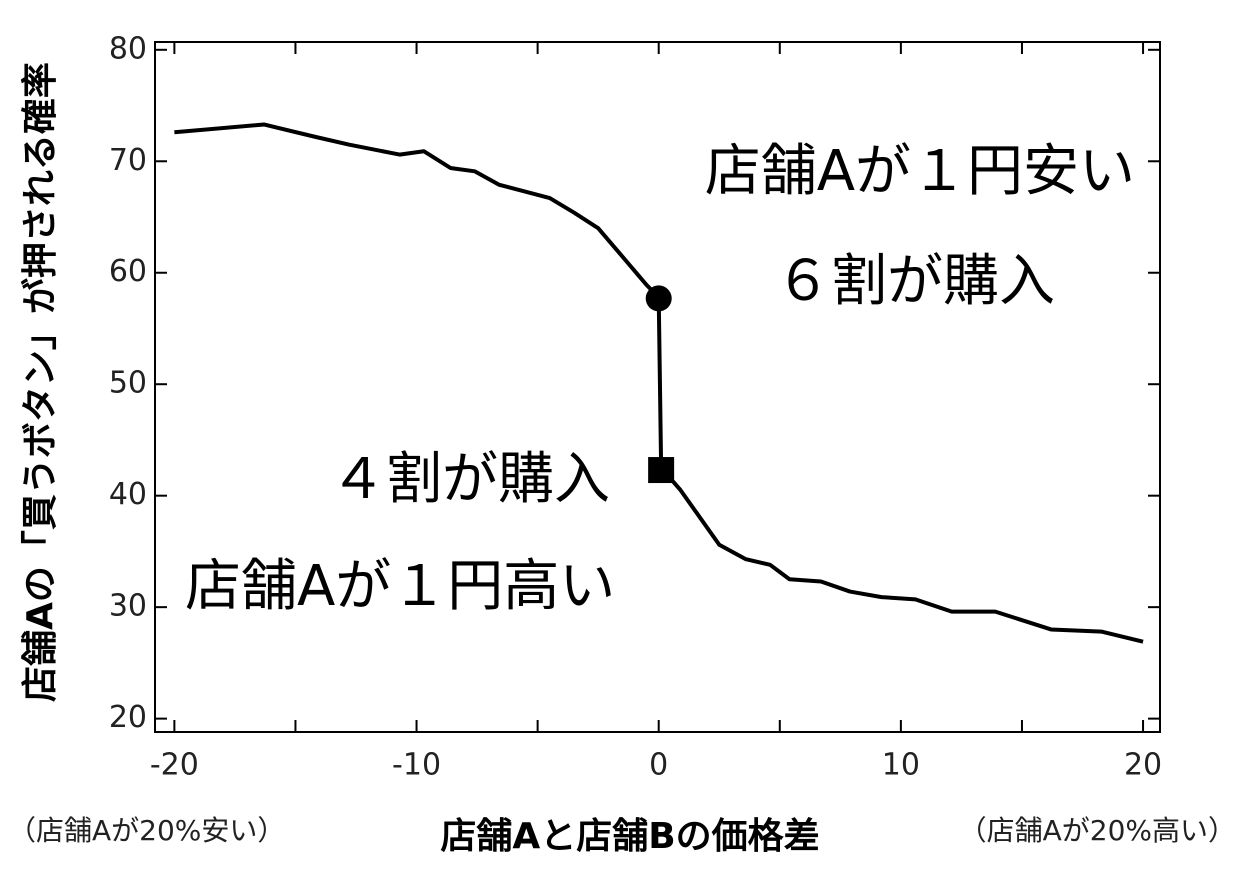 This screenshot has height=886, width=1240. I want to click on x-axis-title: 店舗Aと店舗Bの価格差, so click(629, 836).